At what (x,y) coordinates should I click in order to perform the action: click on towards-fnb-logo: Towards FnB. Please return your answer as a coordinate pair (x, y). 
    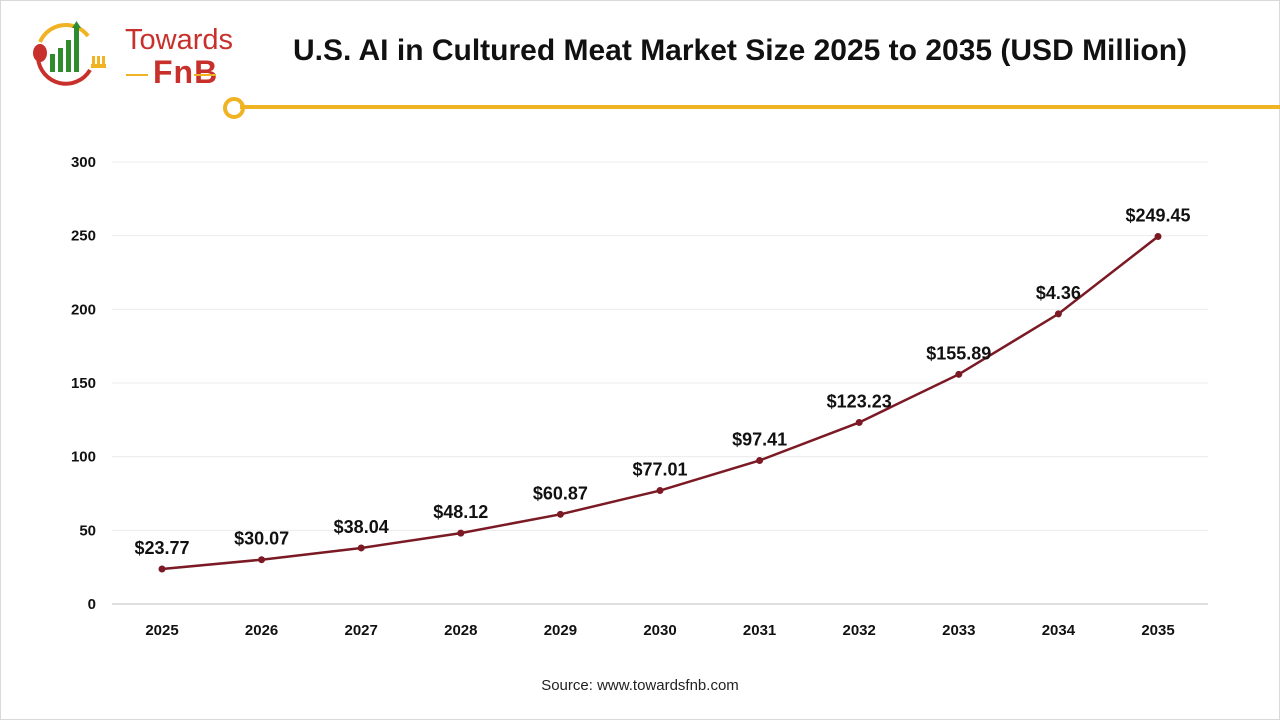
    Looking at the image, I should click on (130, 54).